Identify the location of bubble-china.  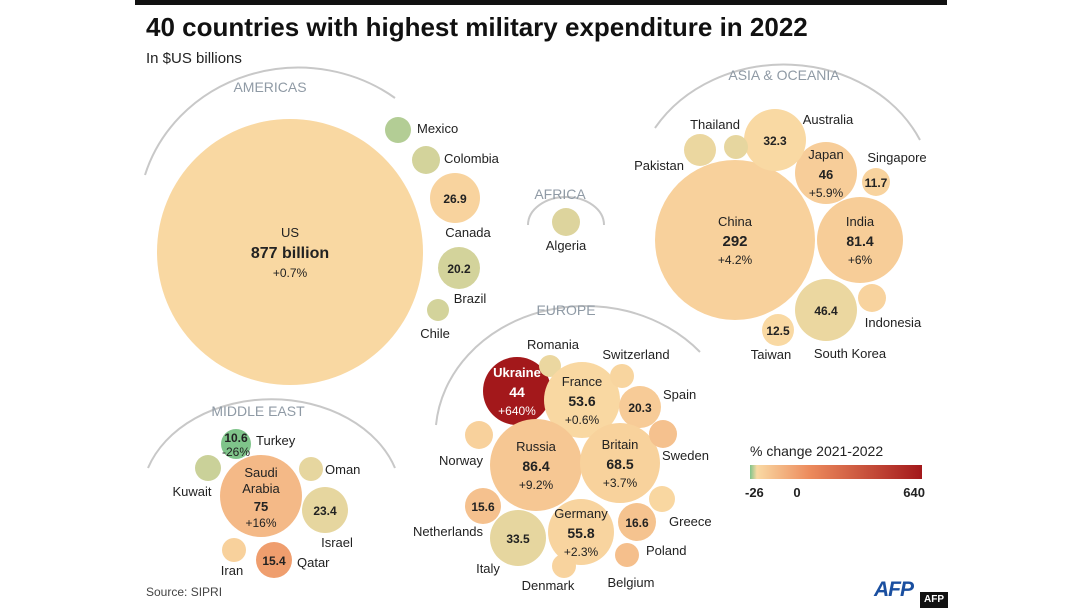
(735, 240).